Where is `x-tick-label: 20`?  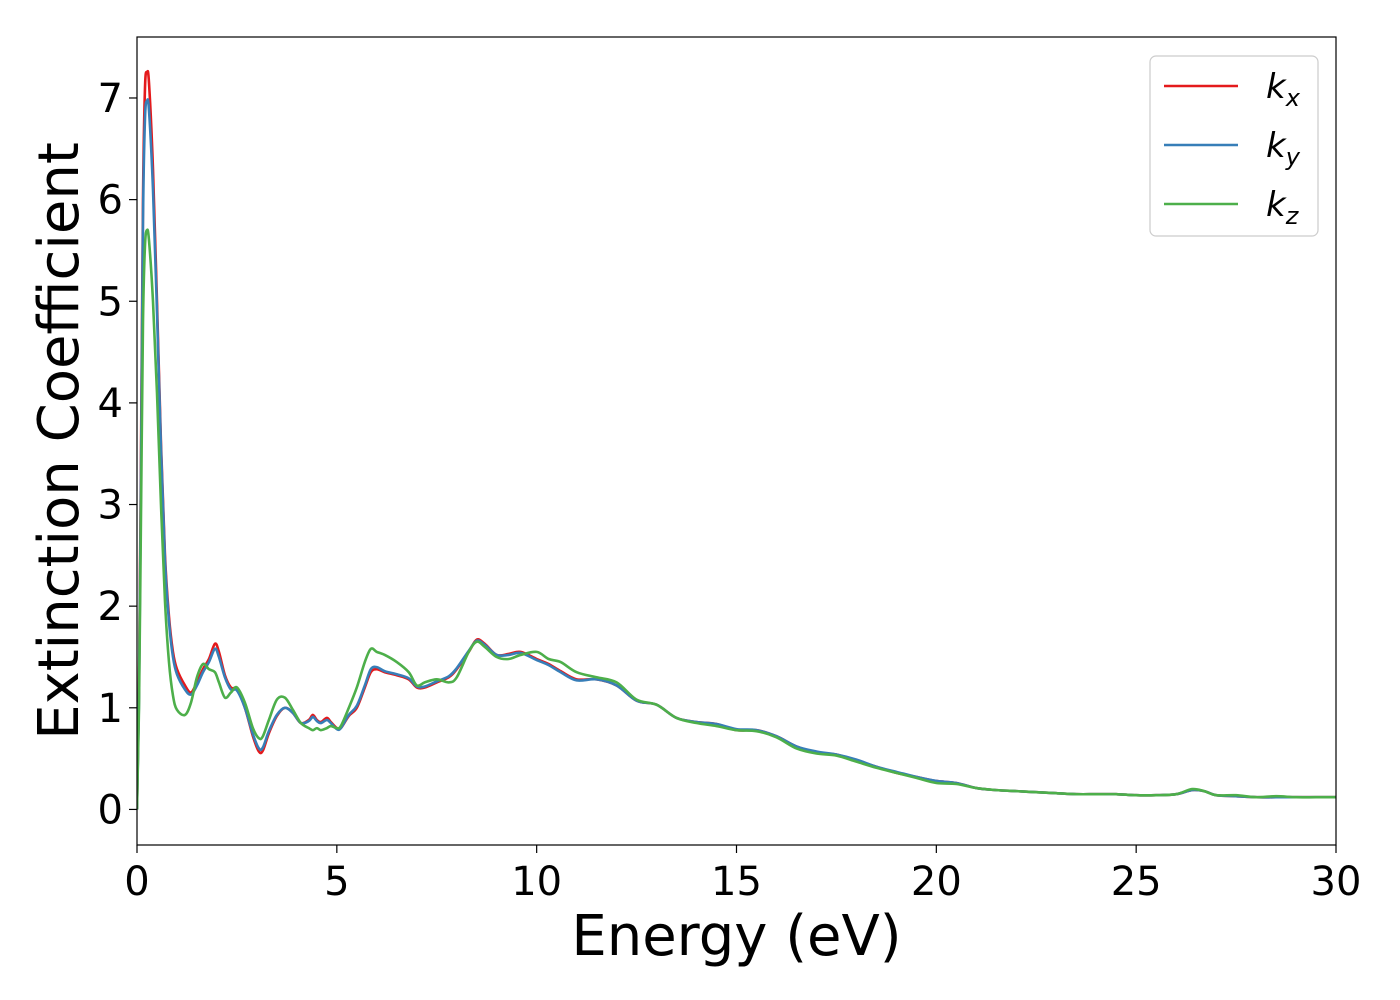 x-tick-label: 20 is located at coordinates (936, 882).